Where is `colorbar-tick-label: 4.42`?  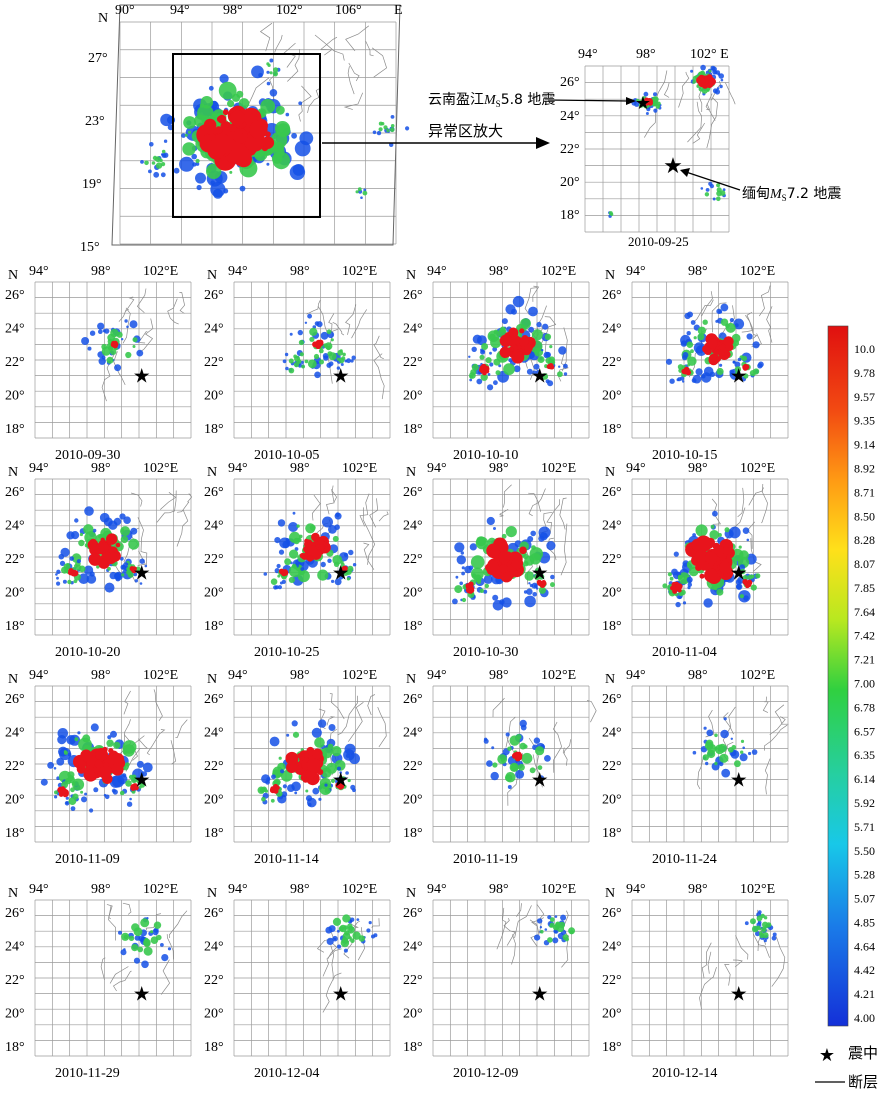
colorbar-tick-label: 4.42 is located at coordinates (864, 970).